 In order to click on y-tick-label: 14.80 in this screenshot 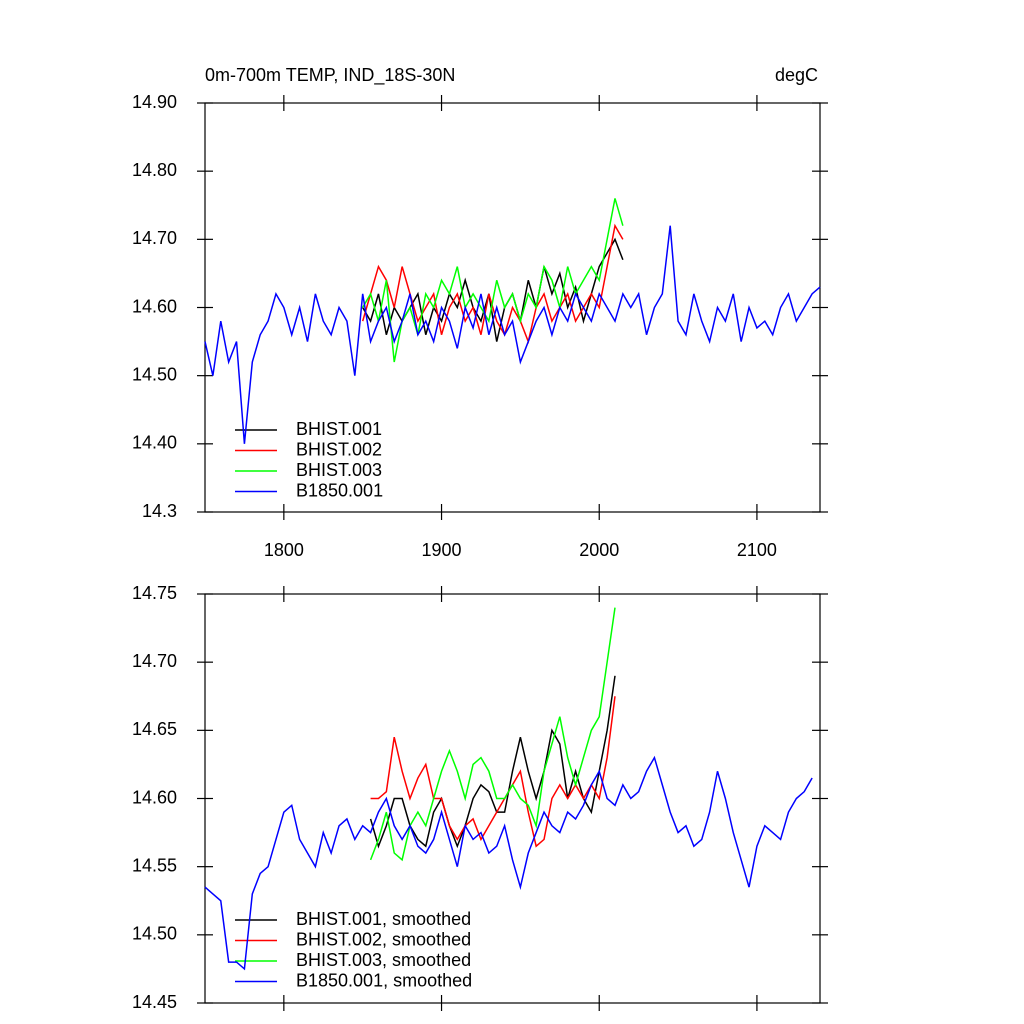, I will do `click(154, 170)`.